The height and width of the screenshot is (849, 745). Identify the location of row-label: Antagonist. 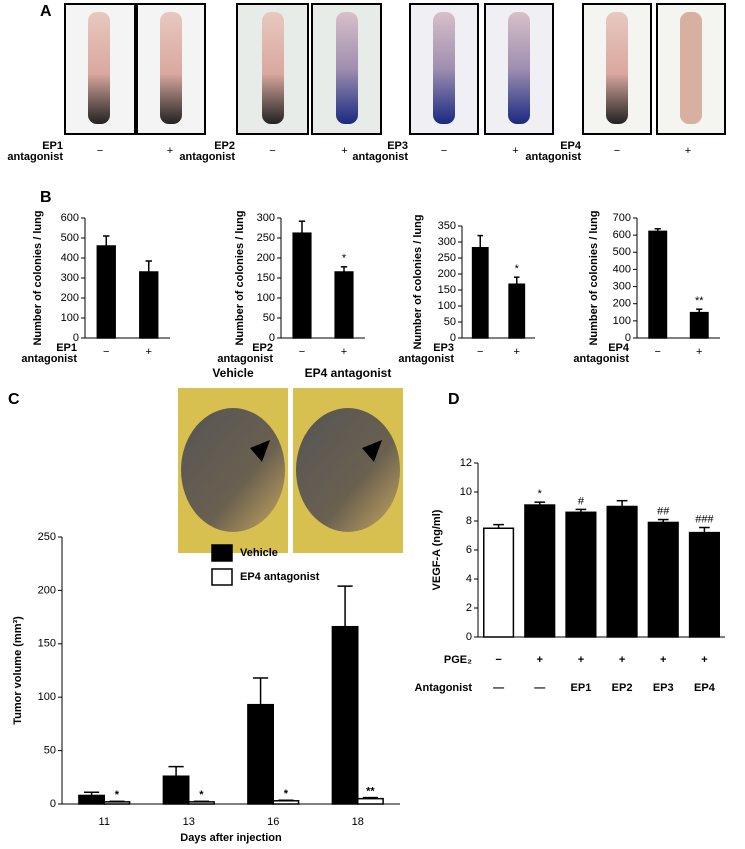
(444, 688).